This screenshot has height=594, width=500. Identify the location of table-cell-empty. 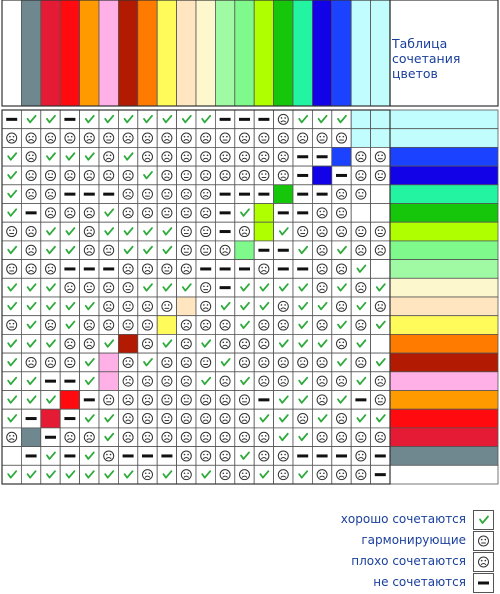
(380, 213).